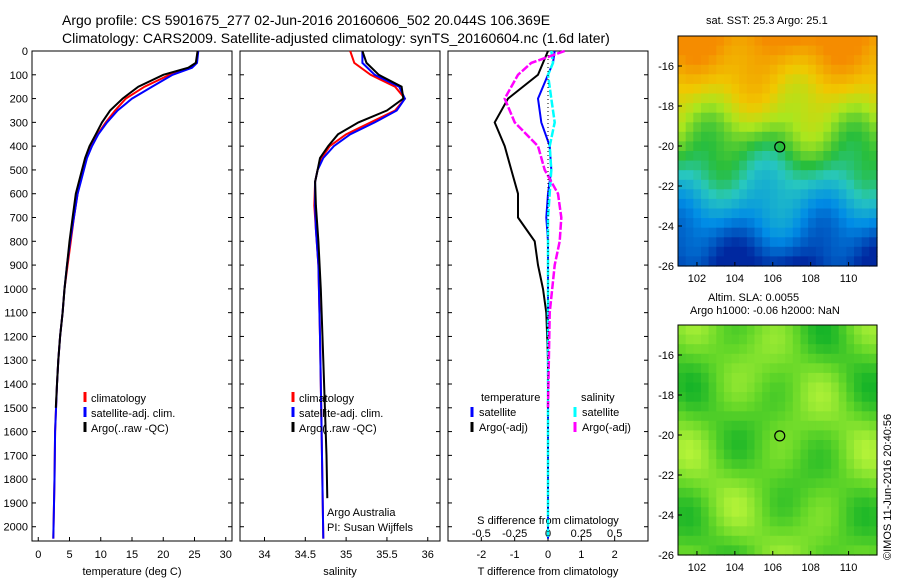  Describe the element at coordinates (338, 429) in the screenshot. I see `legend-label: Argo(..raw -QC)` at that location.